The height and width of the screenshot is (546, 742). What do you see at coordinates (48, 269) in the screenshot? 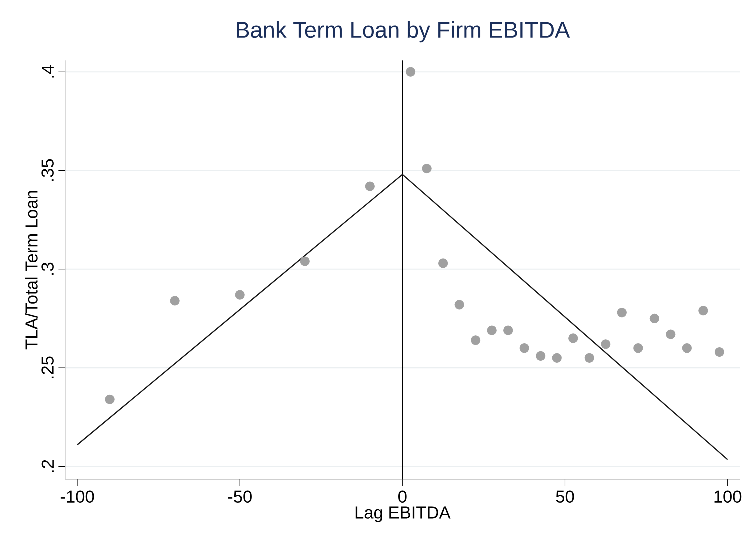
I see `y-tick-label: .3` at bounding box center [48, 269].